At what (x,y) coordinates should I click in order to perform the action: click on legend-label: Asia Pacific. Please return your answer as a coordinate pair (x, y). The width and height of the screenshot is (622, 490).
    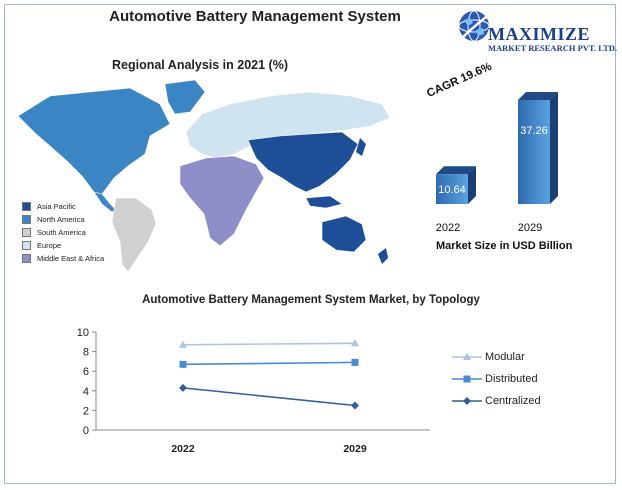
    Looking at the image, I should click on (56, 206).